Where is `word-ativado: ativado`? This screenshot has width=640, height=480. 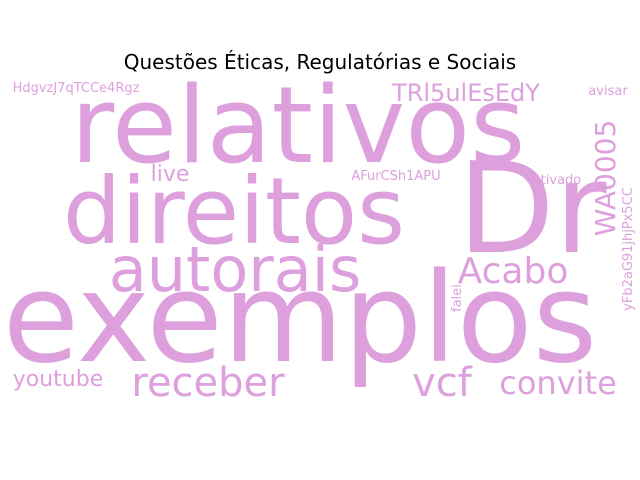
word-ativado: ativado is located at coordinates (557, 180).